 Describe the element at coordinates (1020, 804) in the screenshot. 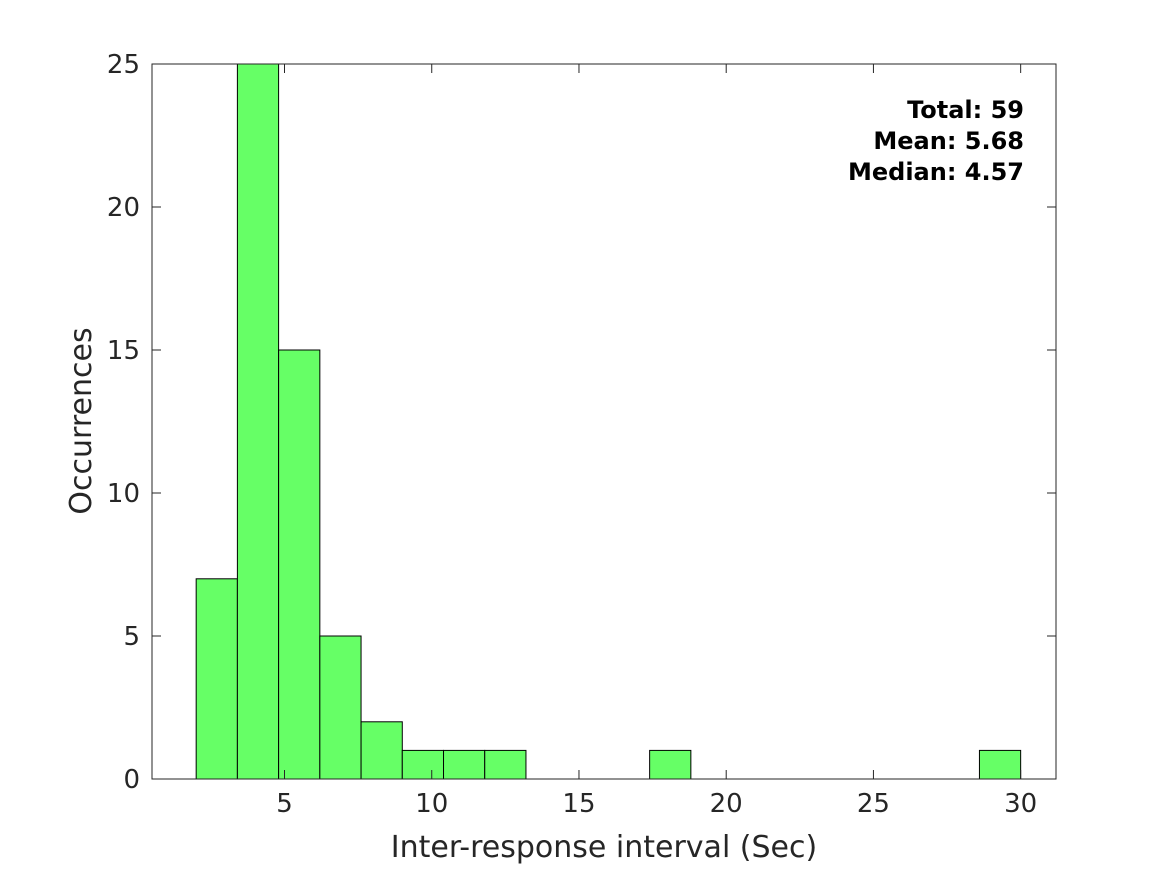

I see `x-tick-label: 30` at that location.